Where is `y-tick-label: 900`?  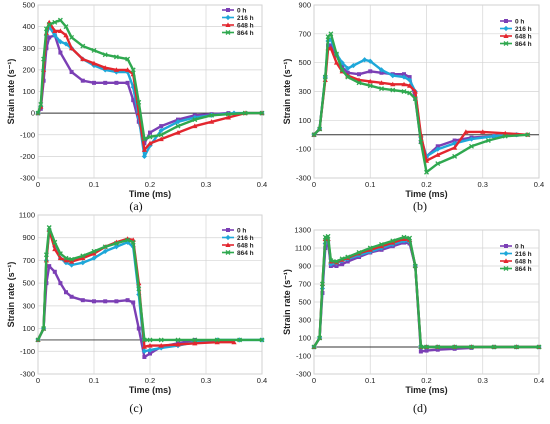 y-tick-label: 900 is located at coordinates (304, 5).